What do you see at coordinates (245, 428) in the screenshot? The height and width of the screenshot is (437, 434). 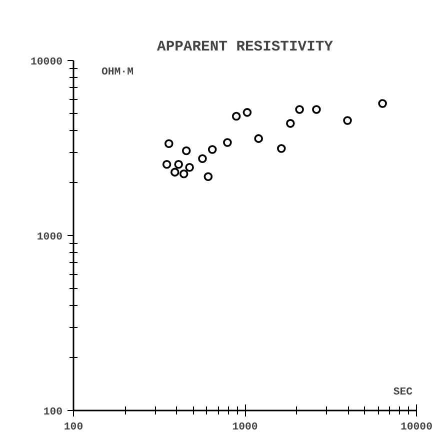 I see `x-tick-label: 1000` at bounding box center [245, 428].